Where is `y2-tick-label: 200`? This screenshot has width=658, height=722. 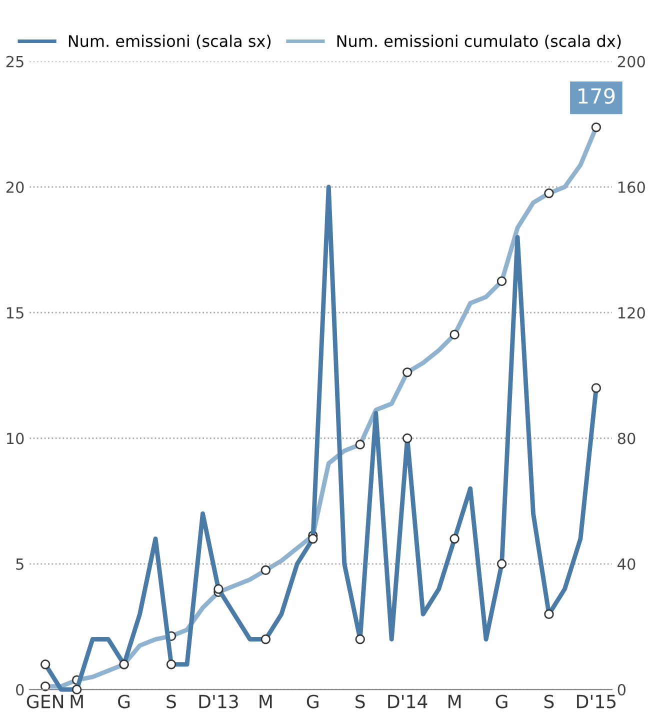 y2-tick-label: 200 is located at coordinates (631, 62).